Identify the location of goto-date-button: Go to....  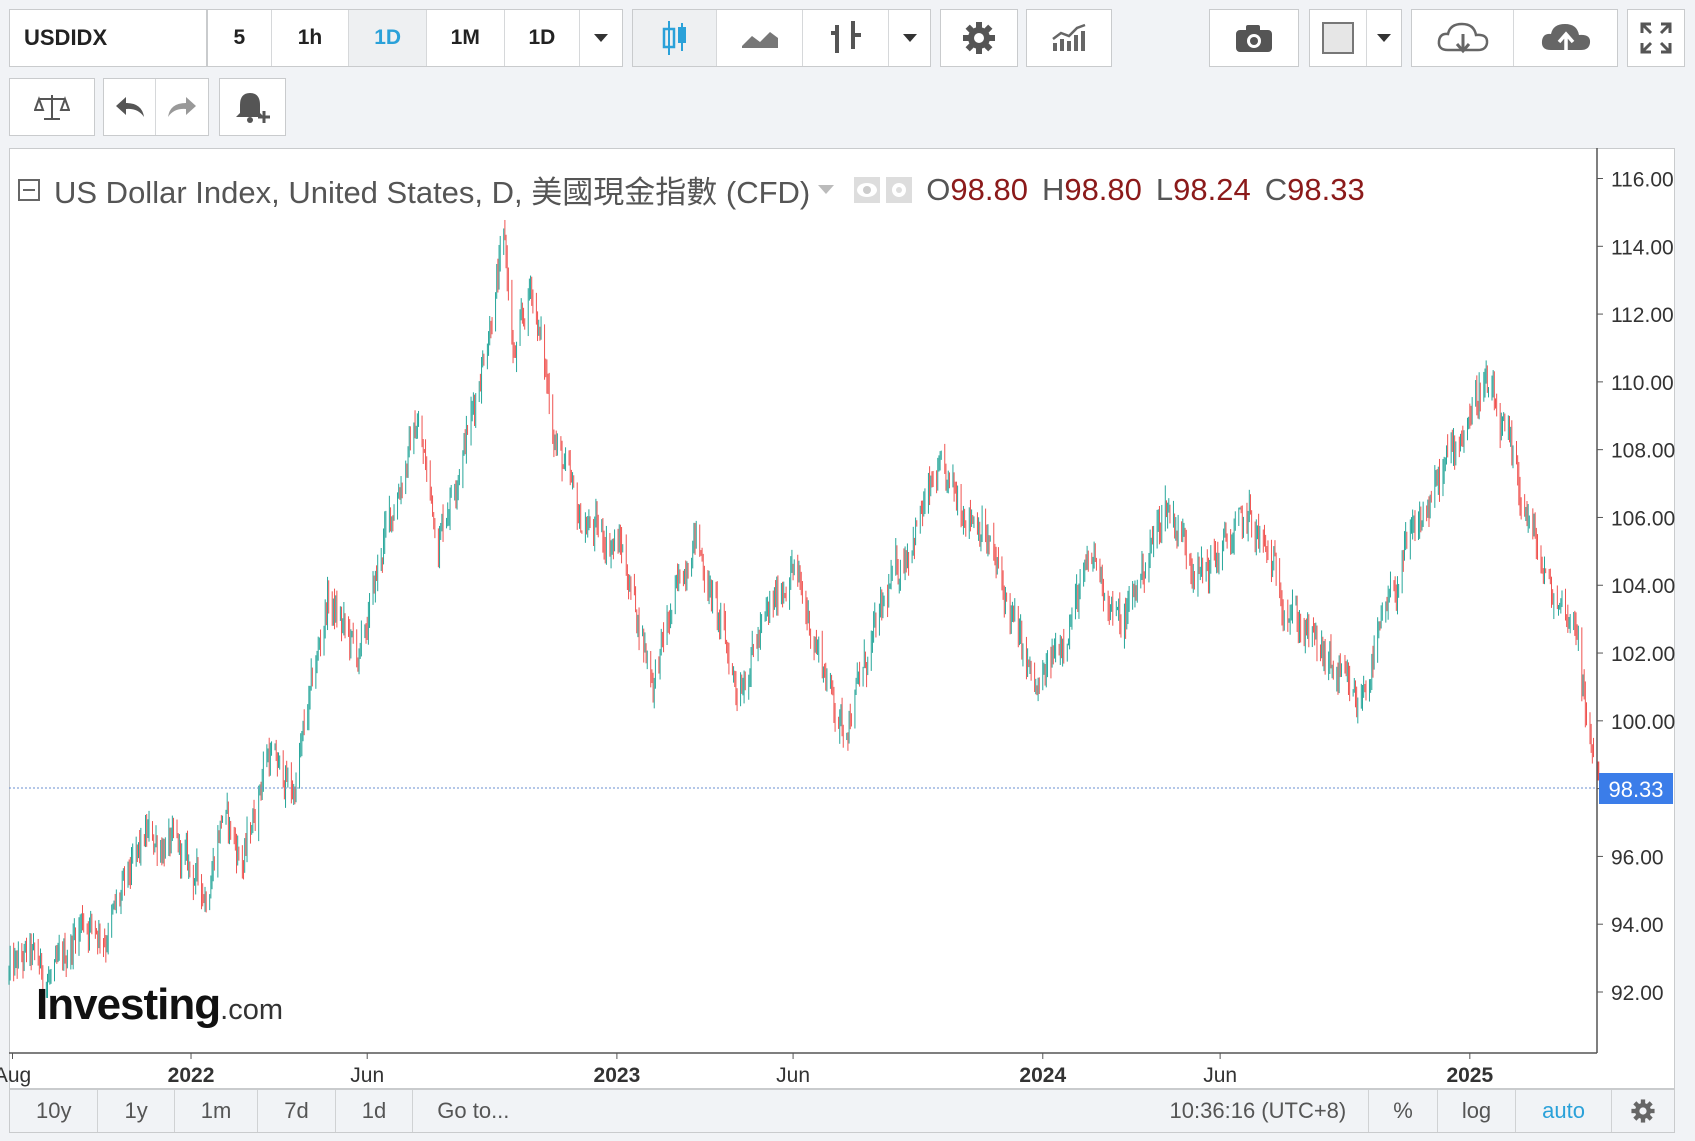
(473, 1110).